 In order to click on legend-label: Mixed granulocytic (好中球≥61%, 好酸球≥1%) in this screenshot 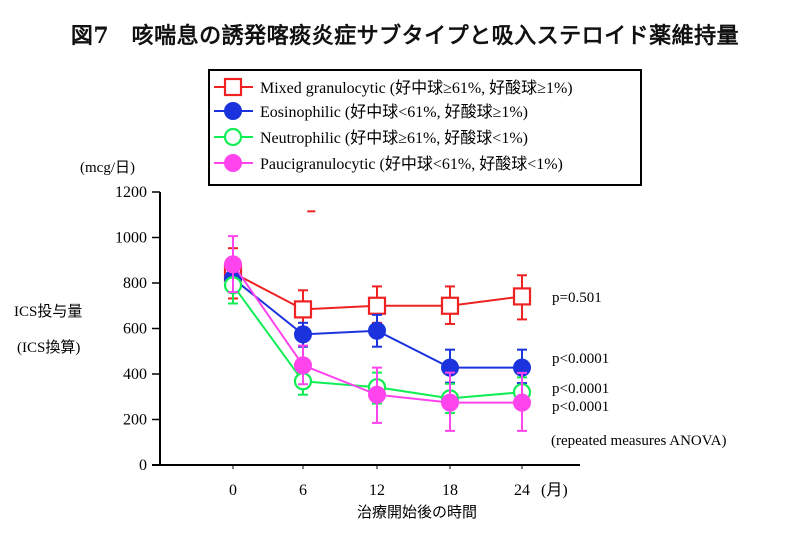, I will do `click(416, 88)`.